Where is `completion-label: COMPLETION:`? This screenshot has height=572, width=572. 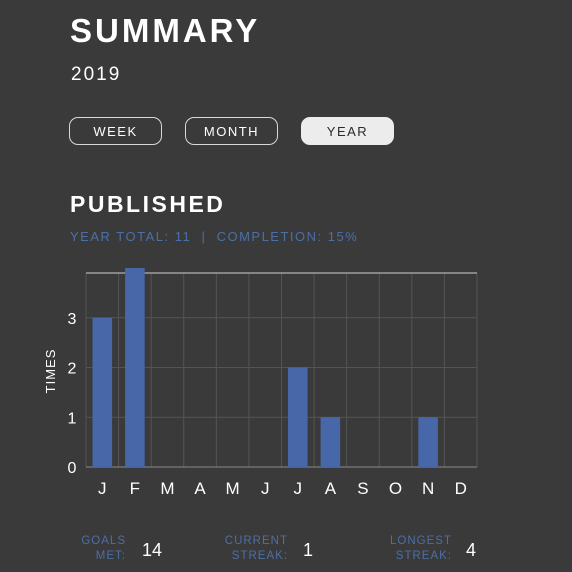
completion-label: COMPLETION: is located at coordinates (269, 236).